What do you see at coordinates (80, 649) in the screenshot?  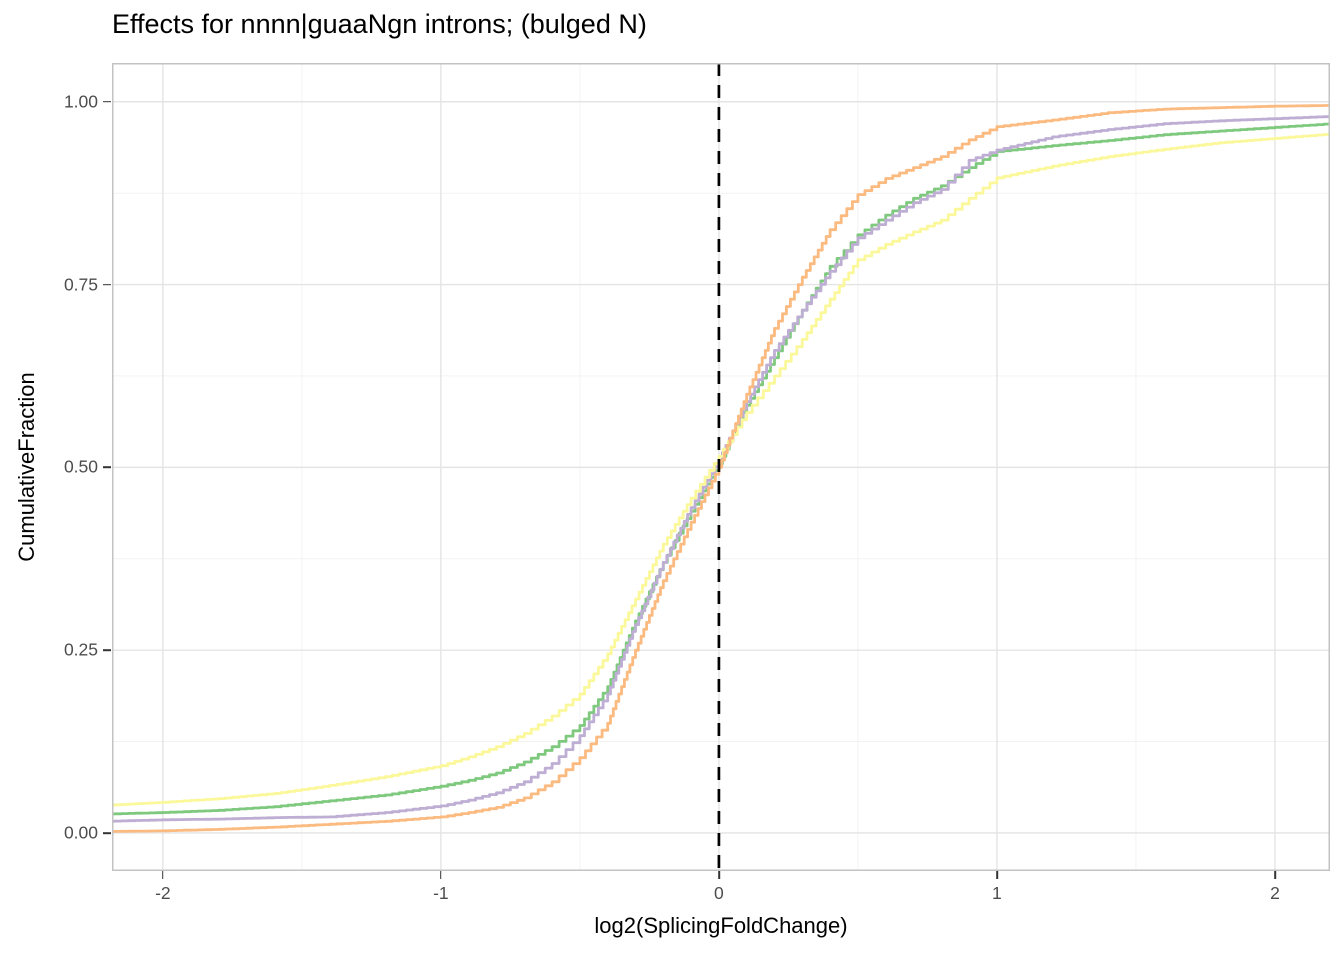 I see `y-tick-label: 0.25` at bounding box center [80, 649].